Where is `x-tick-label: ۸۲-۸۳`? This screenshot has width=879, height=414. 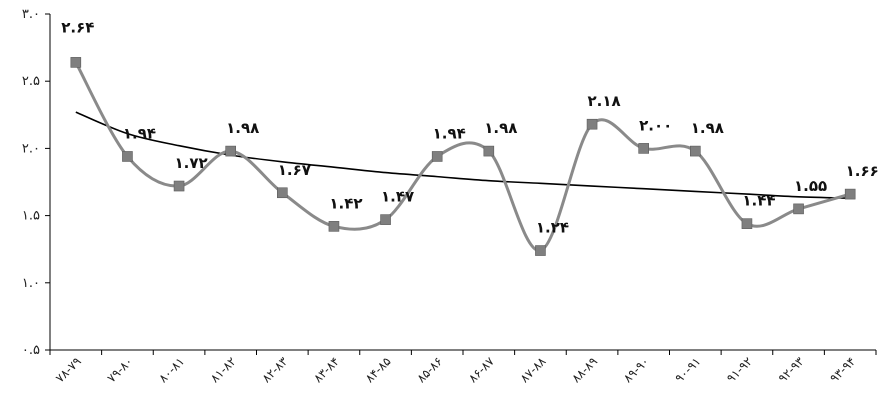
x-tick-label: ۸۲-۸۳ is located at coordinates (275, 370).